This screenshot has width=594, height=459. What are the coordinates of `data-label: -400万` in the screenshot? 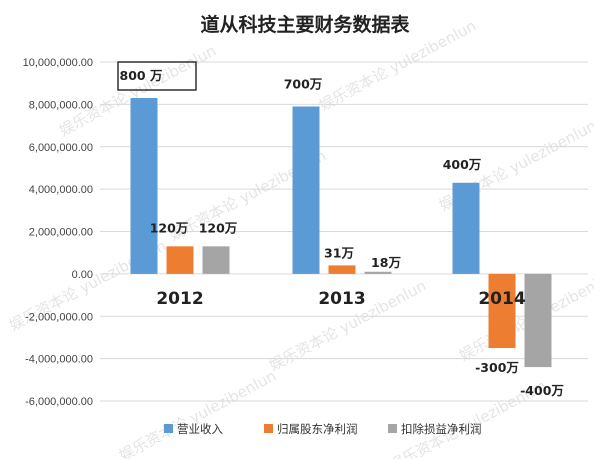 It's located at (542, 390).